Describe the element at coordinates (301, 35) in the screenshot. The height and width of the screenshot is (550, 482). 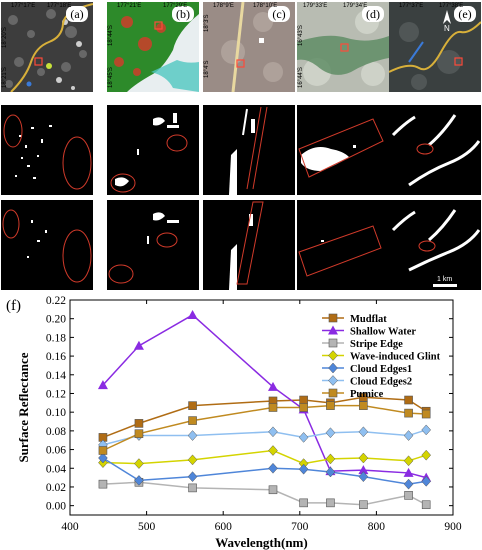
I see `panel-d-left-coord-1: 16°43'S` at that location.